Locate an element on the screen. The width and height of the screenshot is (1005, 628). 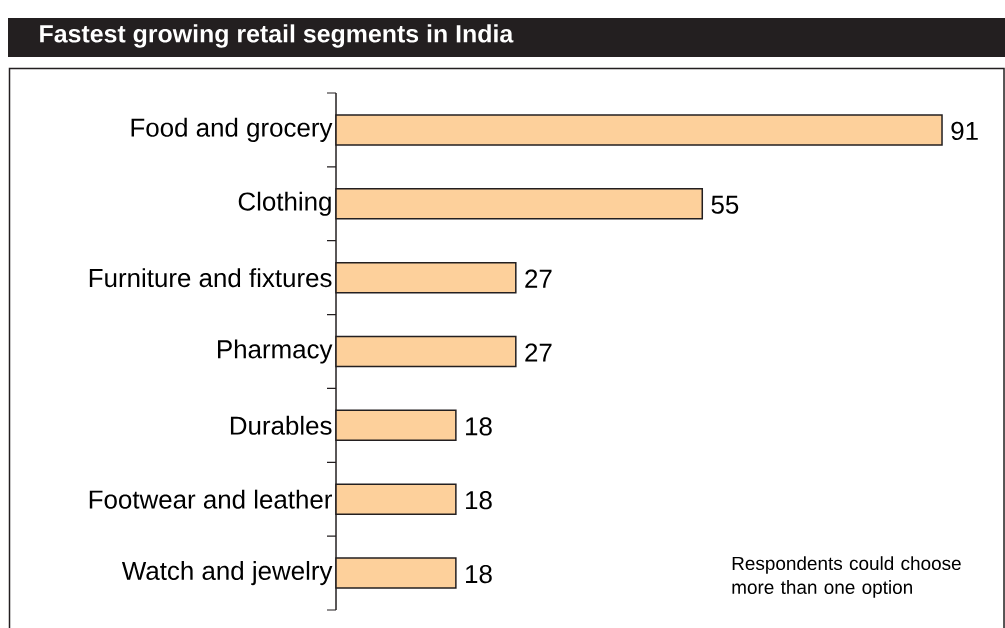
data-label: 91 is located at coordinates (964, 131).